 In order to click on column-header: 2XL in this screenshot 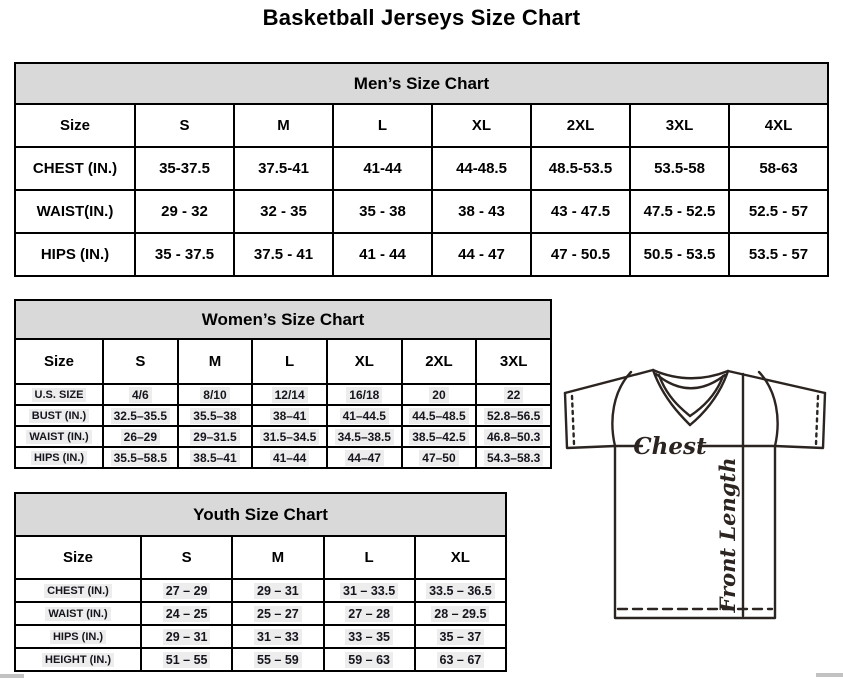, I will do `click(439, 361)`.